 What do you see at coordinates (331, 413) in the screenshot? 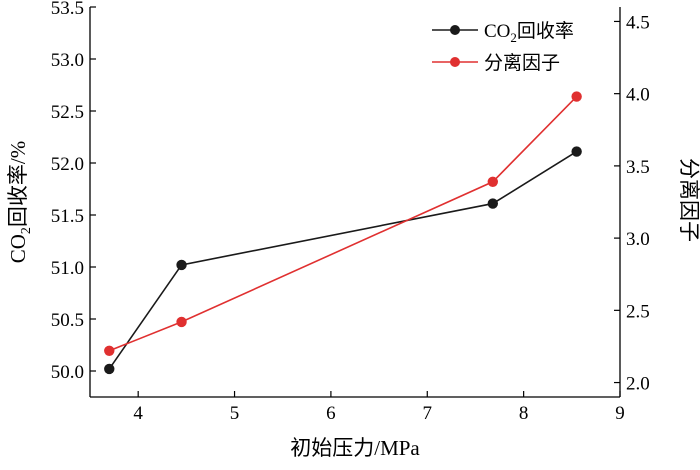
I see `x-tick-label: 6` at bounding box center [331, 413].